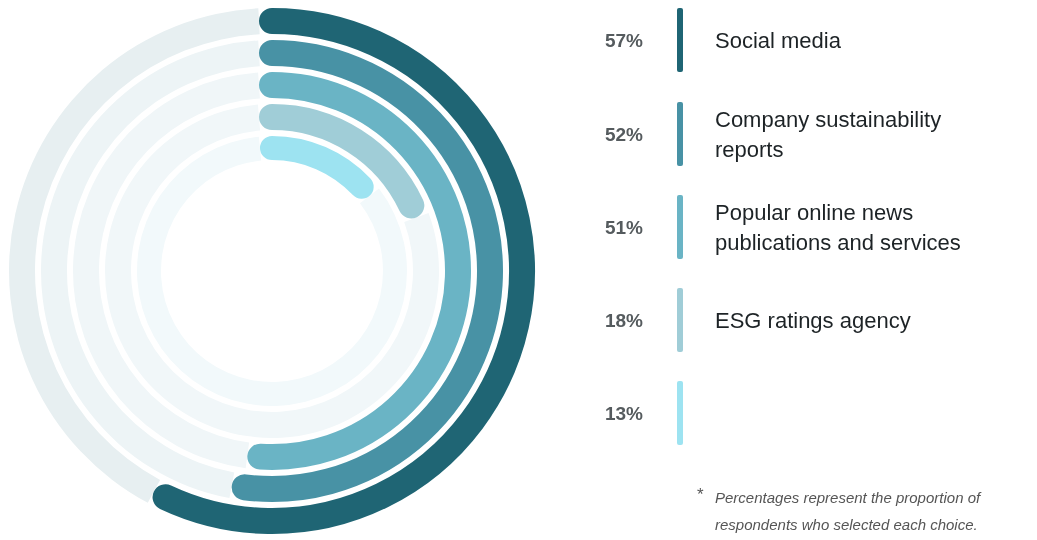 This screenshot has width=1037, height=540. I want to click on data-label: 52%, so click(624, 134).